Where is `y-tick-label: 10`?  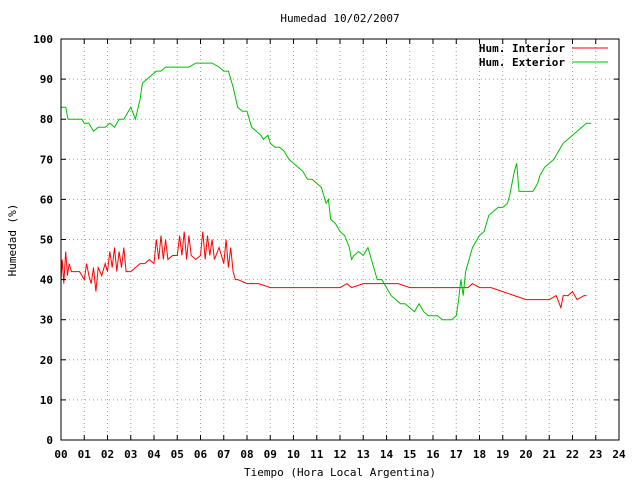
y-tick-label: 10 is located at coordinates (46, 400).